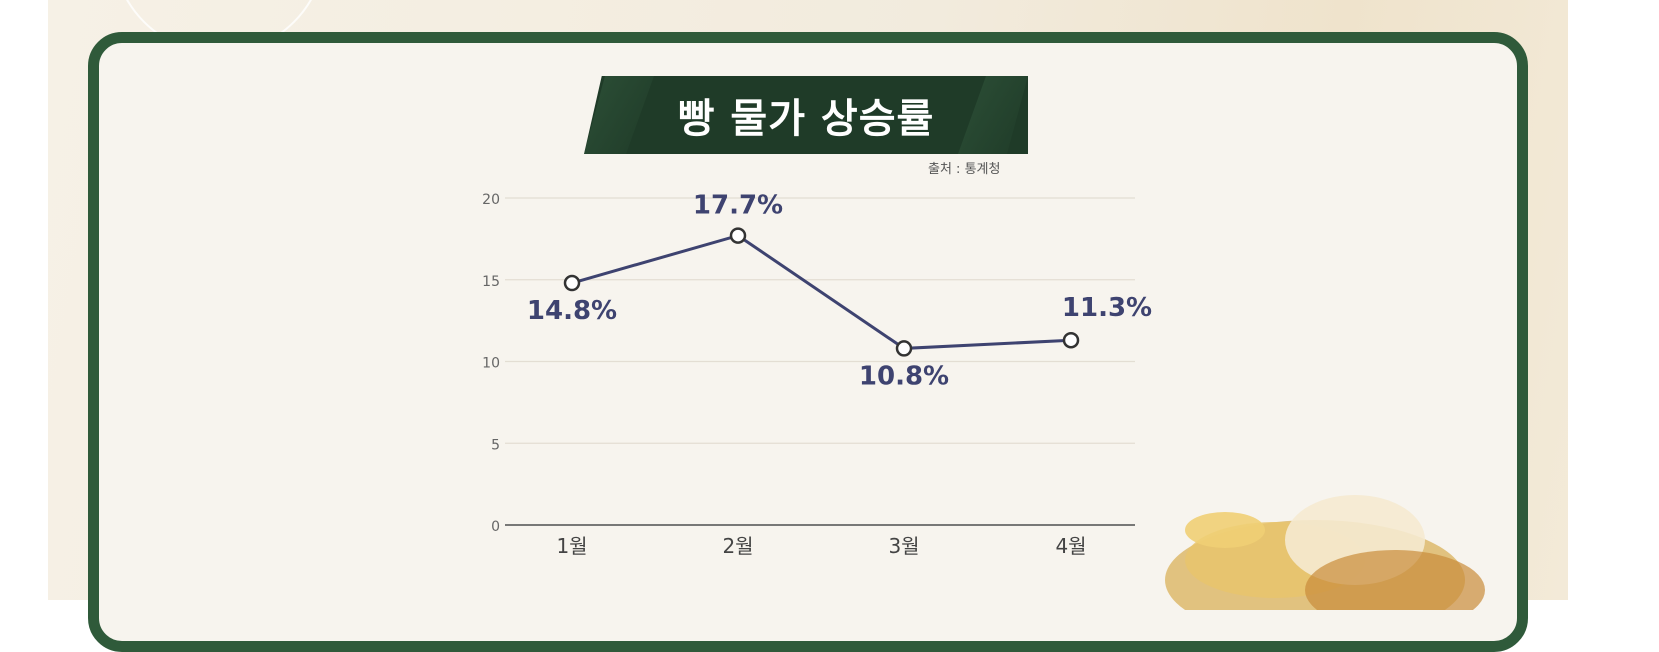 The height and width of the screenshot is (652, 1659). What do you see at coordinates (904, 376) in the screenshot?
I see `data-label: 10.8%` at bounding box center [904, 376].